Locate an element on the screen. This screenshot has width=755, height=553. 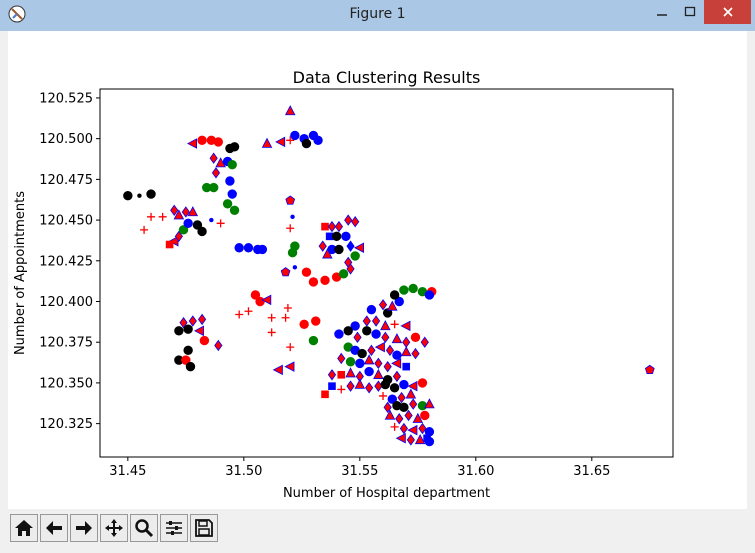
forward-arrow-icon is located at coordinates (84, 528).